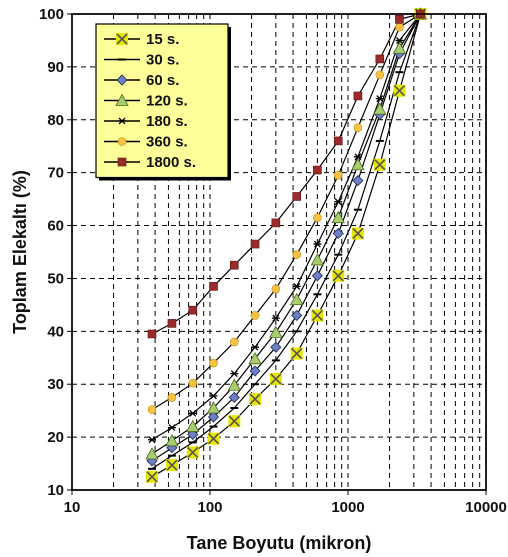 The image size is (508, 557). Describe the element at coordinates (55, 490) in the screenshot. I see `y-tick-label: 10` at that location.